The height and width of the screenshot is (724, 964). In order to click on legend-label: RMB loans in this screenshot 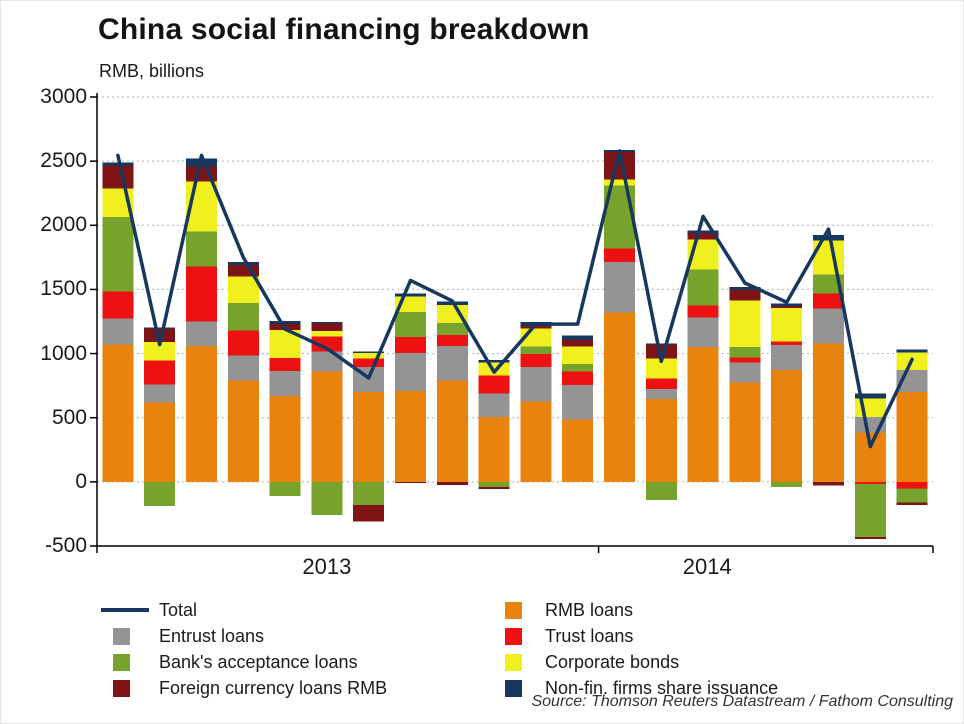, I will do `click(589, 609)`.